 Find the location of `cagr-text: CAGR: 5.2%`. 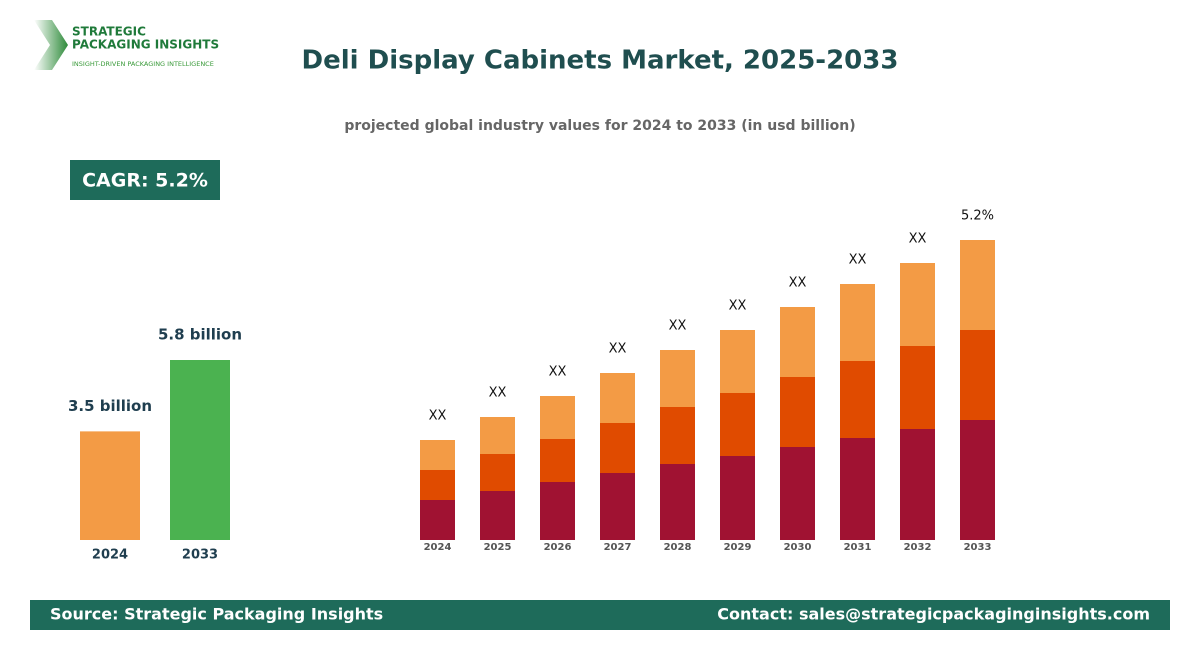

cagr-text: CAGR: 5.2% is located at coordinates (145, 181).